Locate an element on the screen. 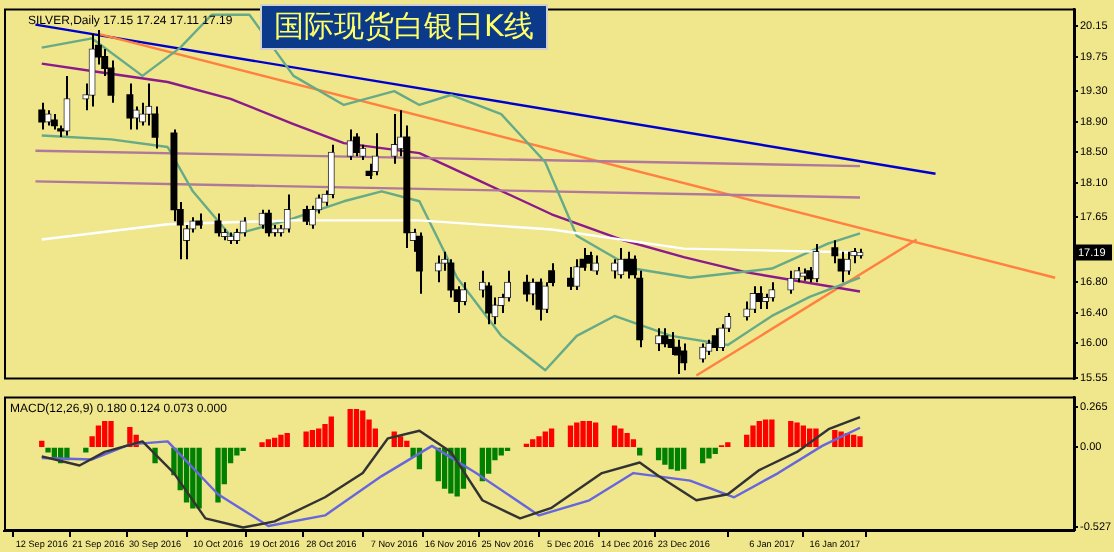  chart-title: 国际现货白银日K线 is located at coordinates (404, 27).